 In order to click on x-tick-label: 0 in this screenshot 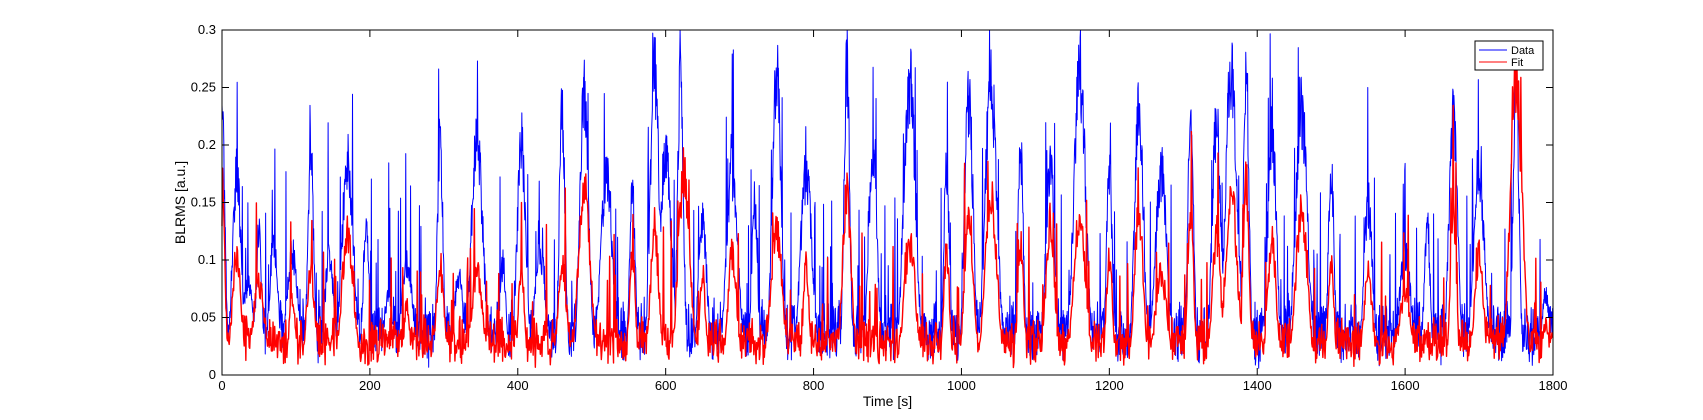, I will do `click(221, 385)`.